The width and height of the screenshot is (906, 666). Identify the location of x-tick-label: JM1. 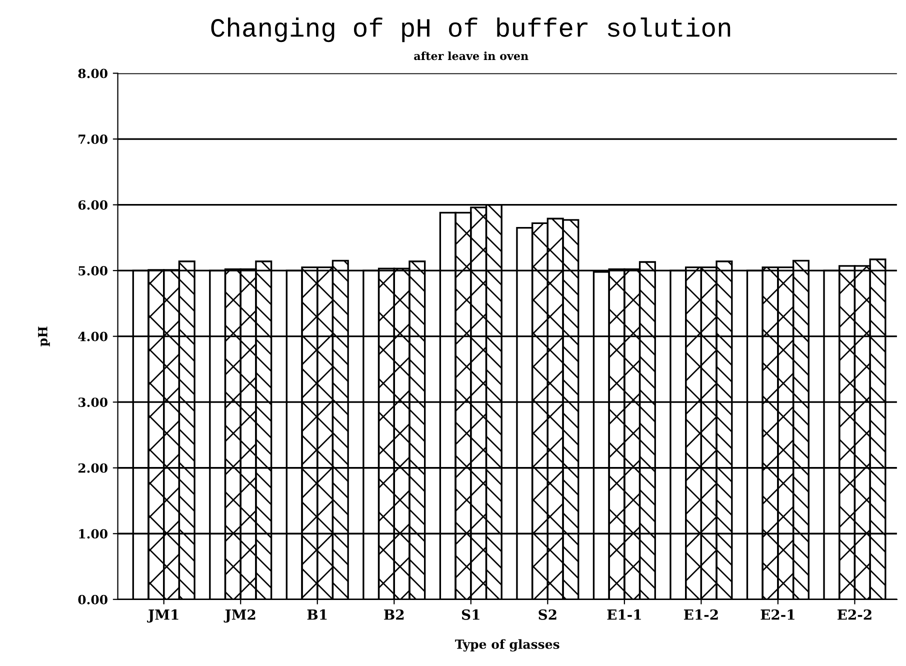
(162, 616).